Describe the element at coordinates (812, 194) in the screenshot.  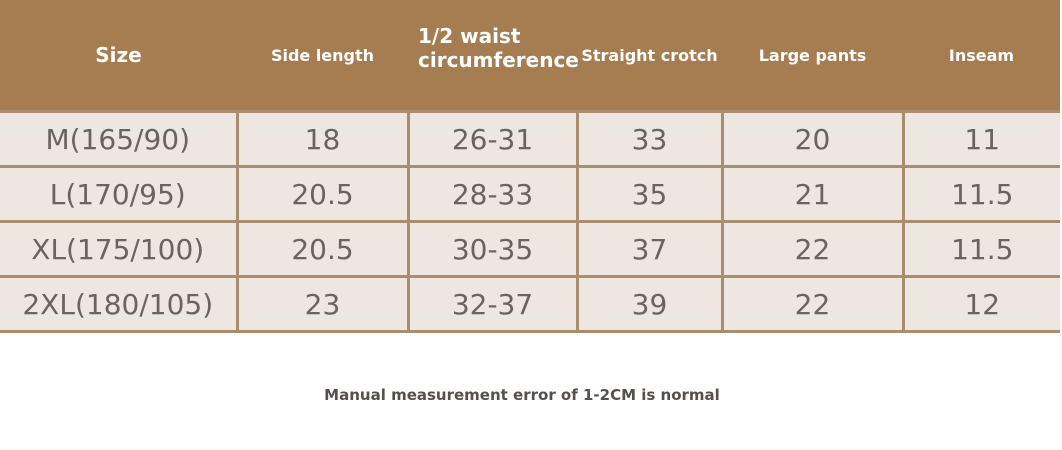
I see `value-cell: 21` at that location.